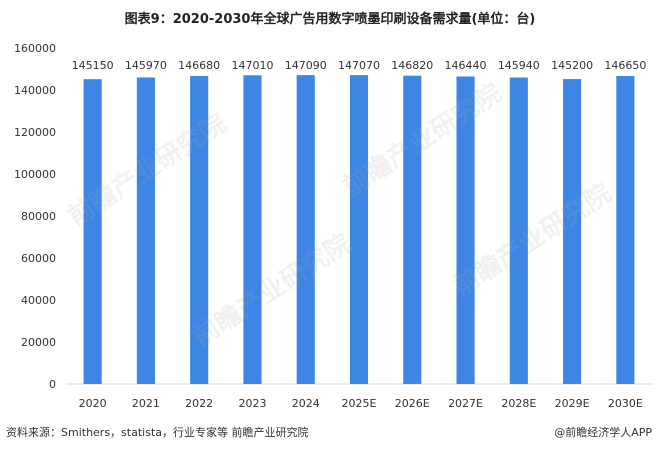  I want to click on bar-value-label: 146680, so click(199, 65).